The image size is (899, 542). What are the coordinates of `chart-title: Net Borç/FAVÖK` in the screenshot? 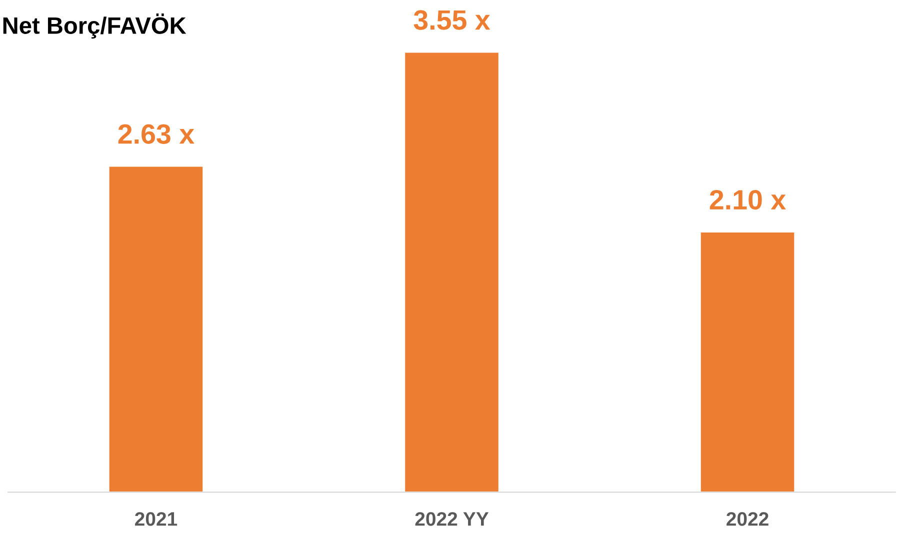 It's located at (94, 26).